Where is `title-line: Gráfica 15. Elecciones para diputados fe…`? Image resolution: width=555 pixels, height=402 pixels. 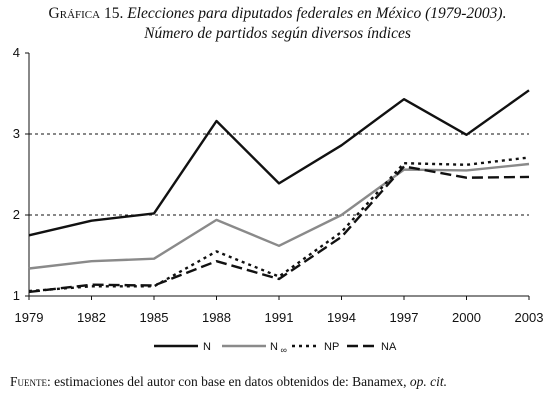 title-line: Gráfica 15. Elecciones para diputados fe… is located at coordinates (277, 14).